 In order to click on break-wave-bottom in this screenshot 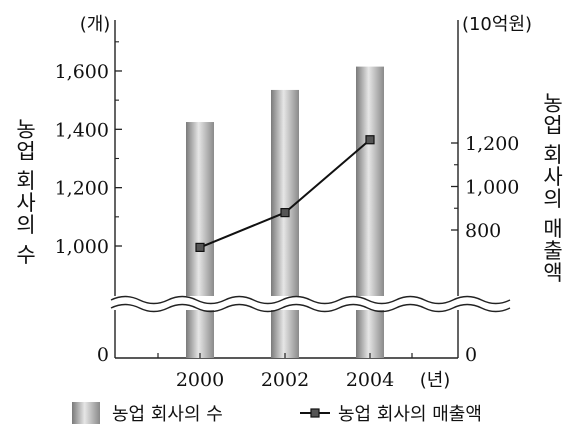, I will do `click(310, 308)`.